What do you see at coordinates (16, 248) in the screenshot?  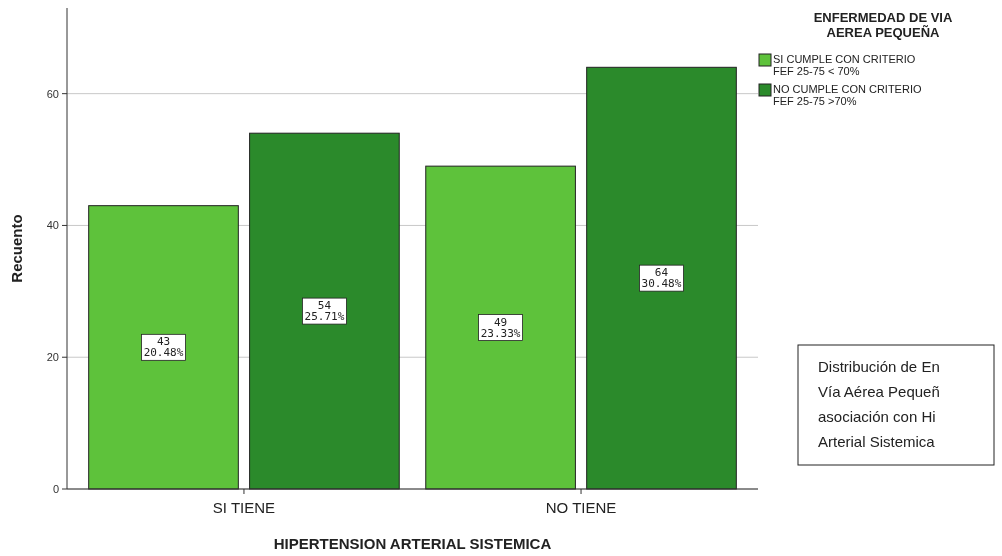 I see `y-axis-title: Recuento` at bounding box center [16, 248].